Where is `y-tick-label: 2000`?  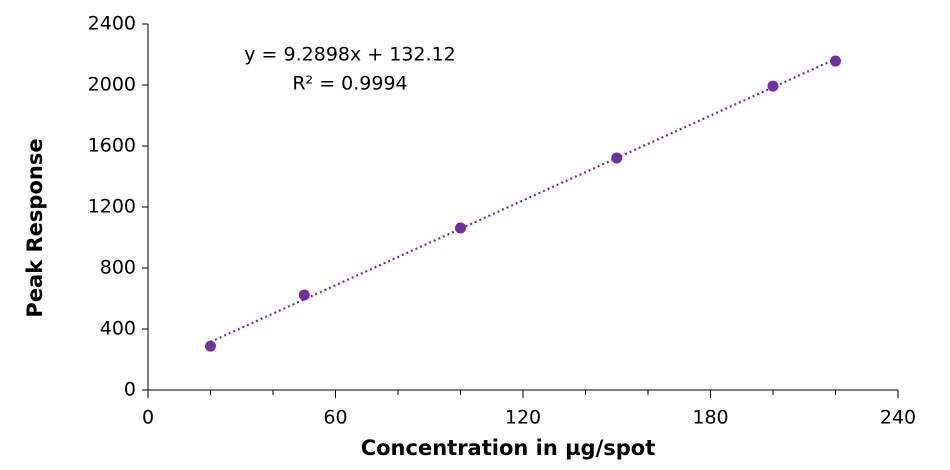
y-tick-label: 2000 is located at coordinates (112, 85).